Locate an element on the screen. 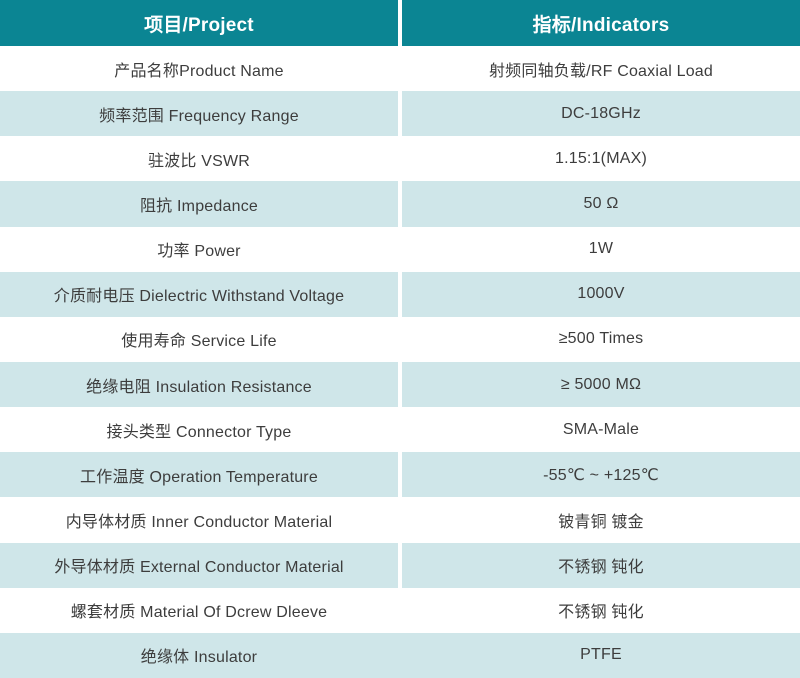 The height and width of the screenshot is (678, 800). project-cell: 驻波比 VSWR is located at coordinates (199, 161).